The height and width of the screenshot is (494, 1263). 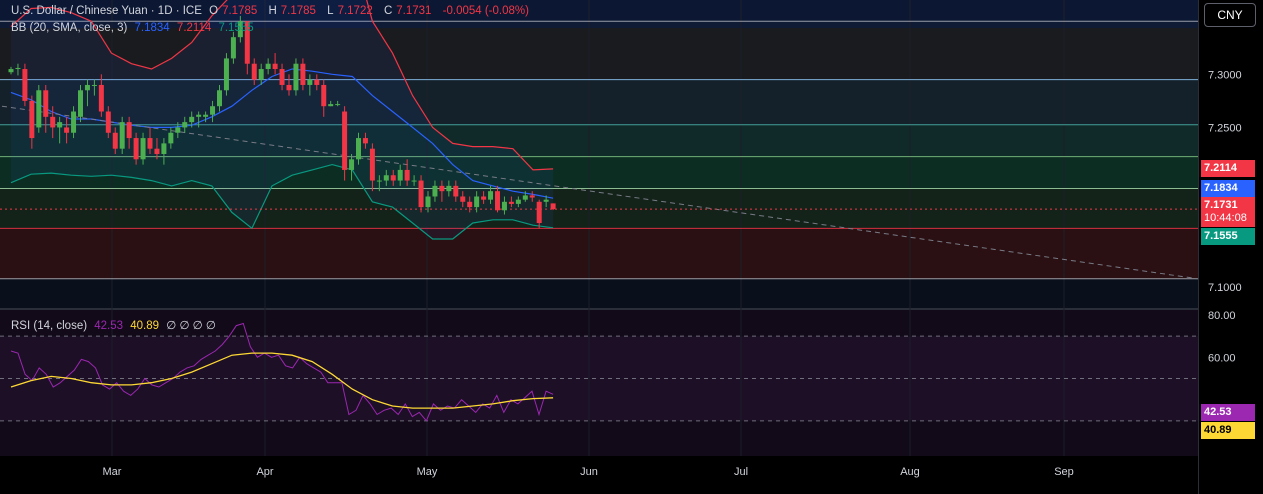 What do you see at coordinates (1225, 75) in the screenshot?
I see `price-tick-7.3000: 7.3000` at bounding box center [1225, 75].